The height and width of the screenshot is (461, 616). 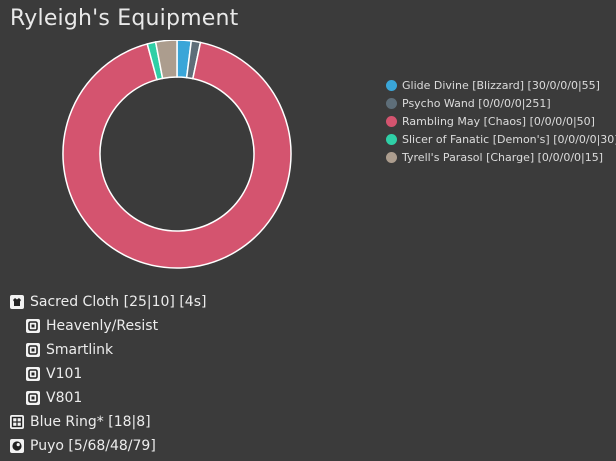 I want to click on equipment-label: V801, so click(x=64, y=398).